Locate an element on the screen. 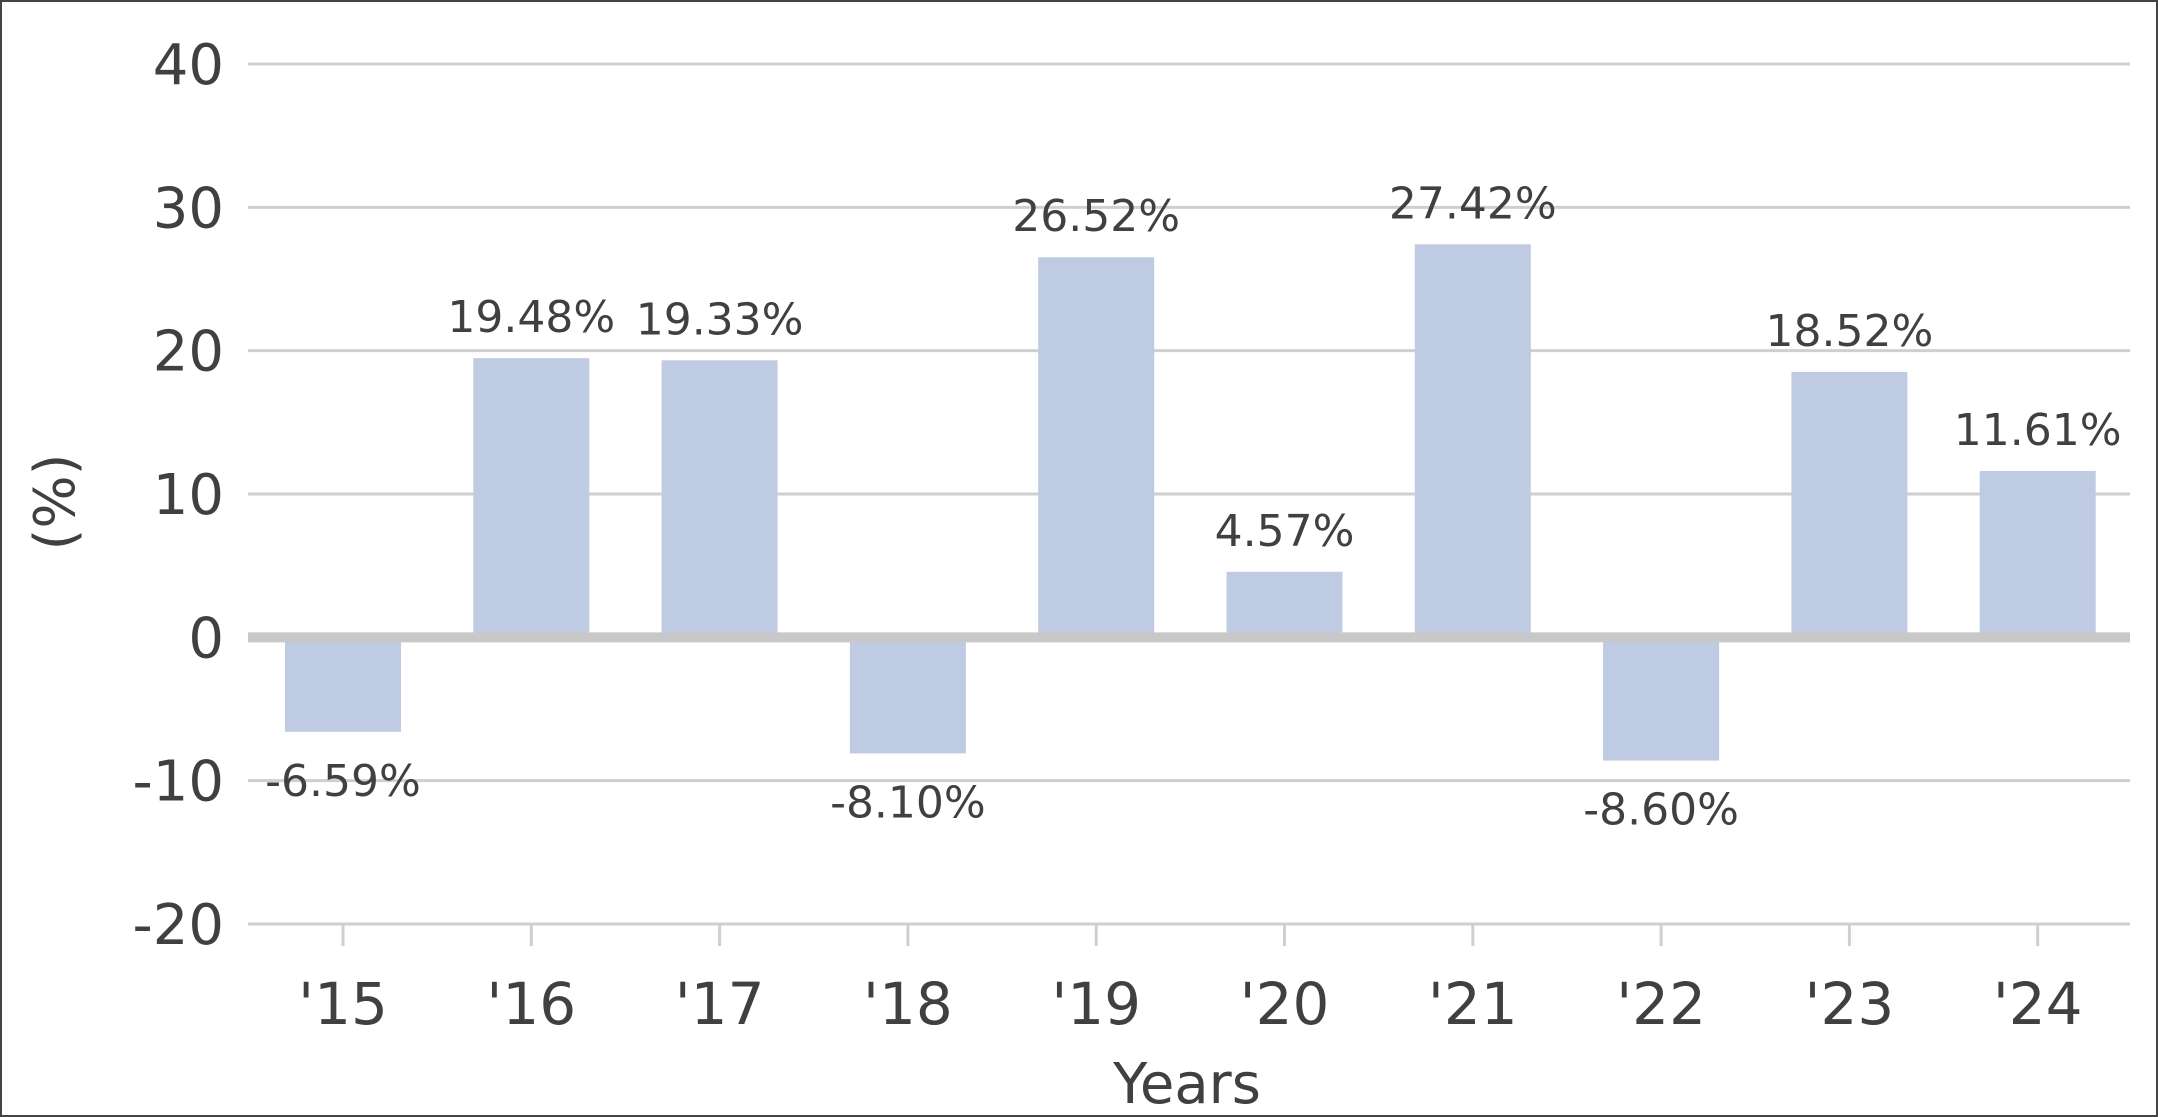 This screenshot has height=1117, width=2158. x-tick-label: '15 is located at coordinates (343, 1004).